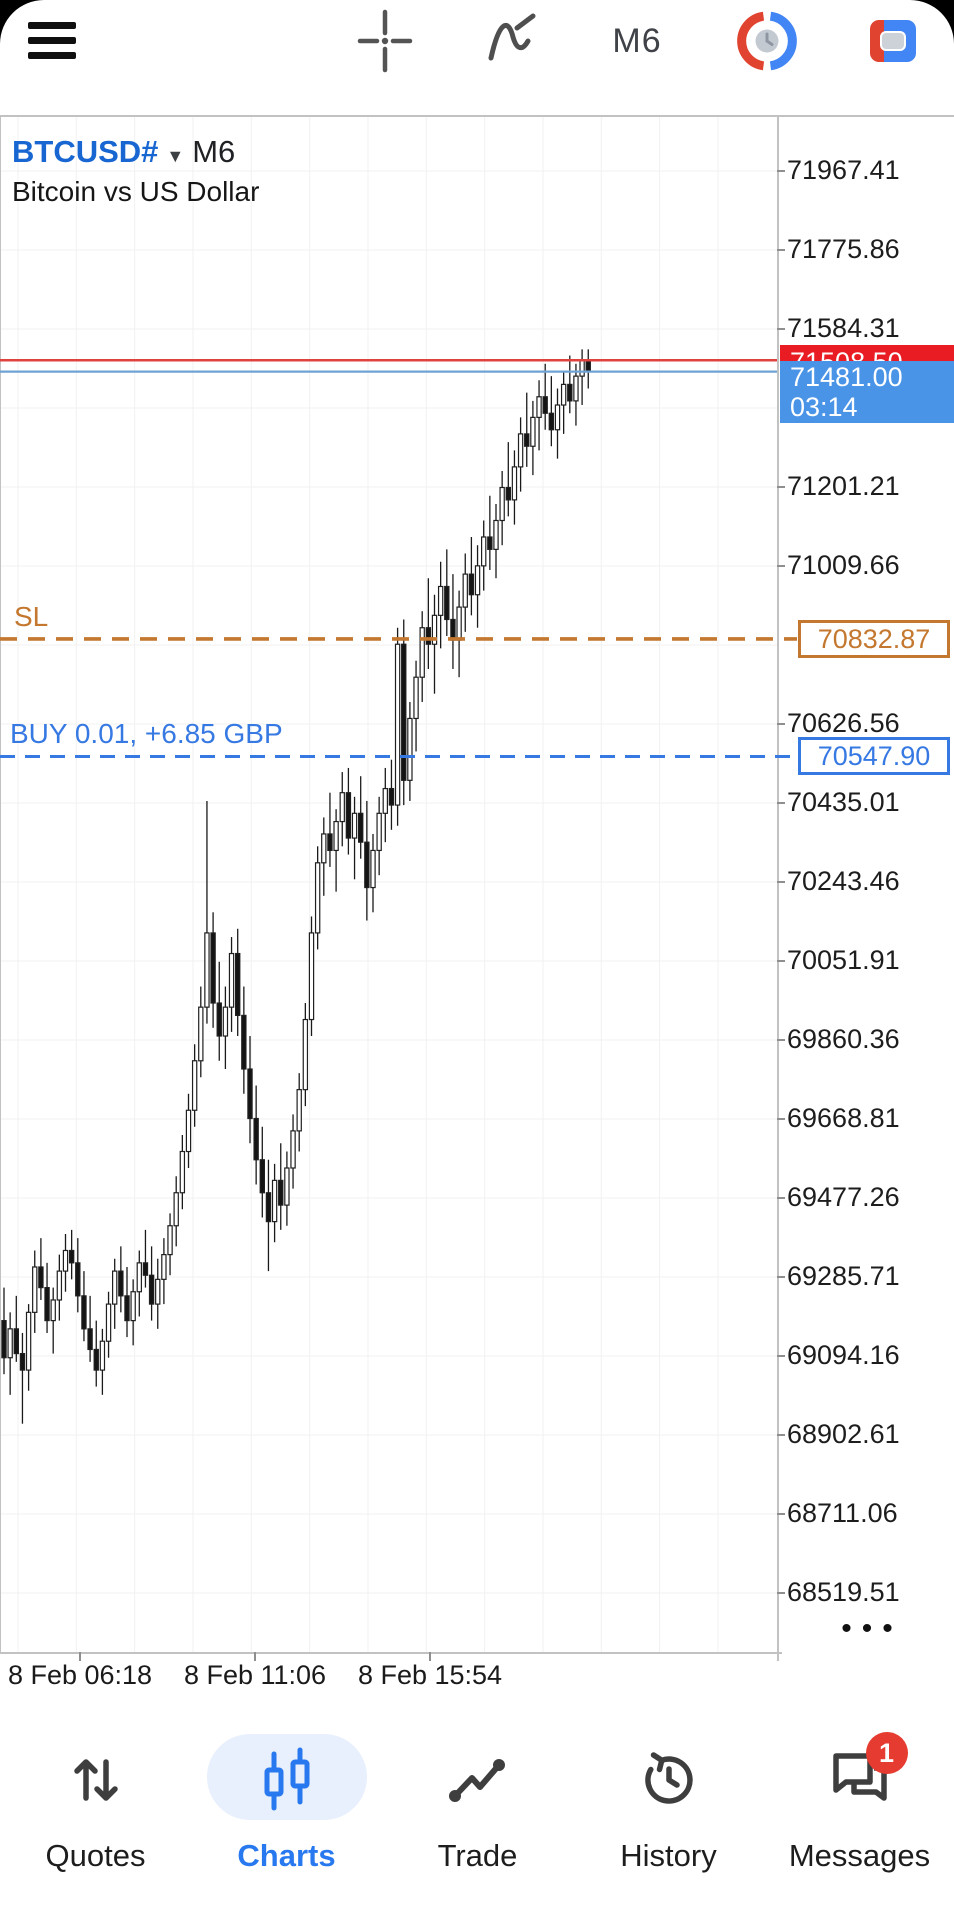 Image resolution: width=954 pixels, height=1920 pixels. Describe the element at coordinates (477, 1855) in the screenshot. I see `nav-label-trade: Trade` at that location.